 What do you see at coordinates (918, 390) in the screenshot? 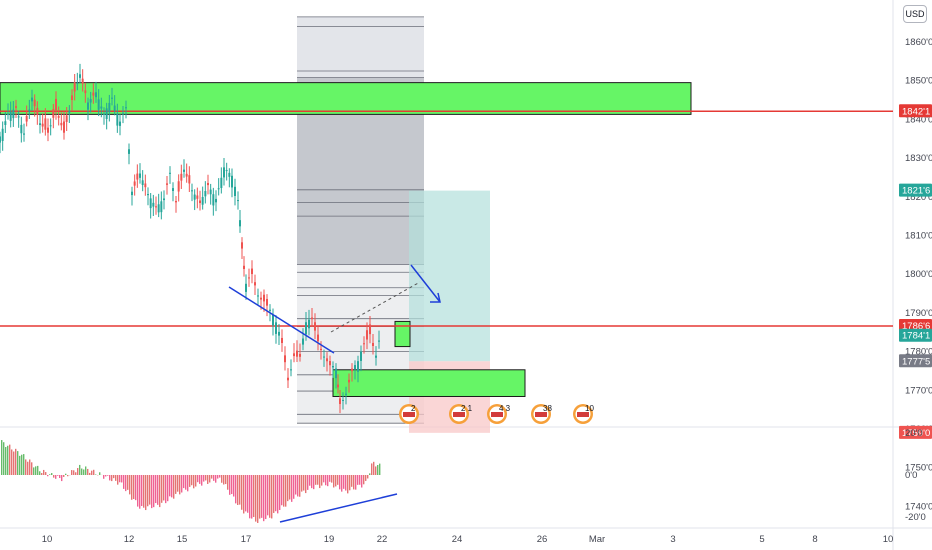
I see `price-tick-label: 1770'0` at bounding box center [918, 390].